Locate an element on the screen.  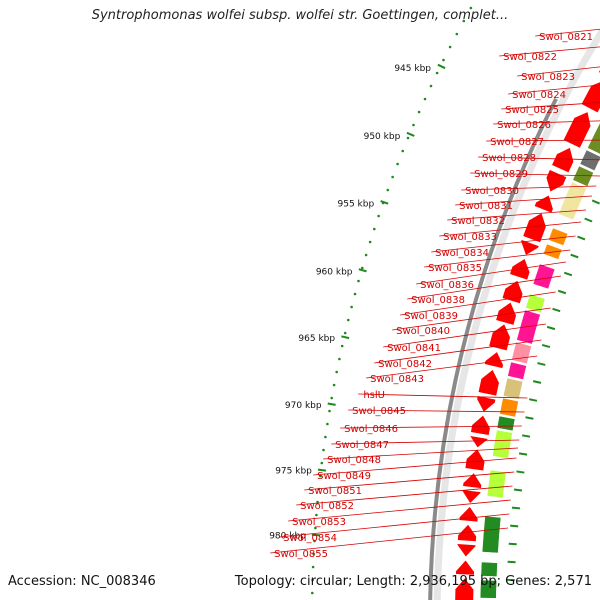
gene-label-swol_0849: Swol_0849 is located at coordinates (344, 476).